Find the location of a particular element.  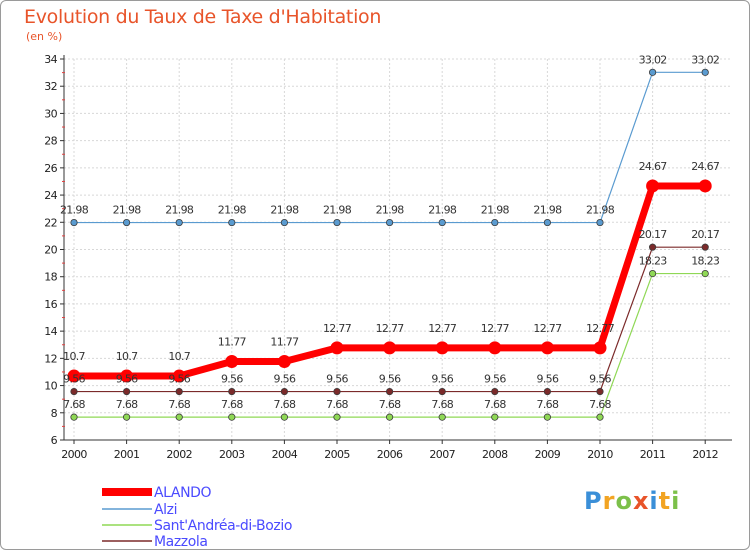

legend-label: Mazzola is located at coordinates (181, 542).